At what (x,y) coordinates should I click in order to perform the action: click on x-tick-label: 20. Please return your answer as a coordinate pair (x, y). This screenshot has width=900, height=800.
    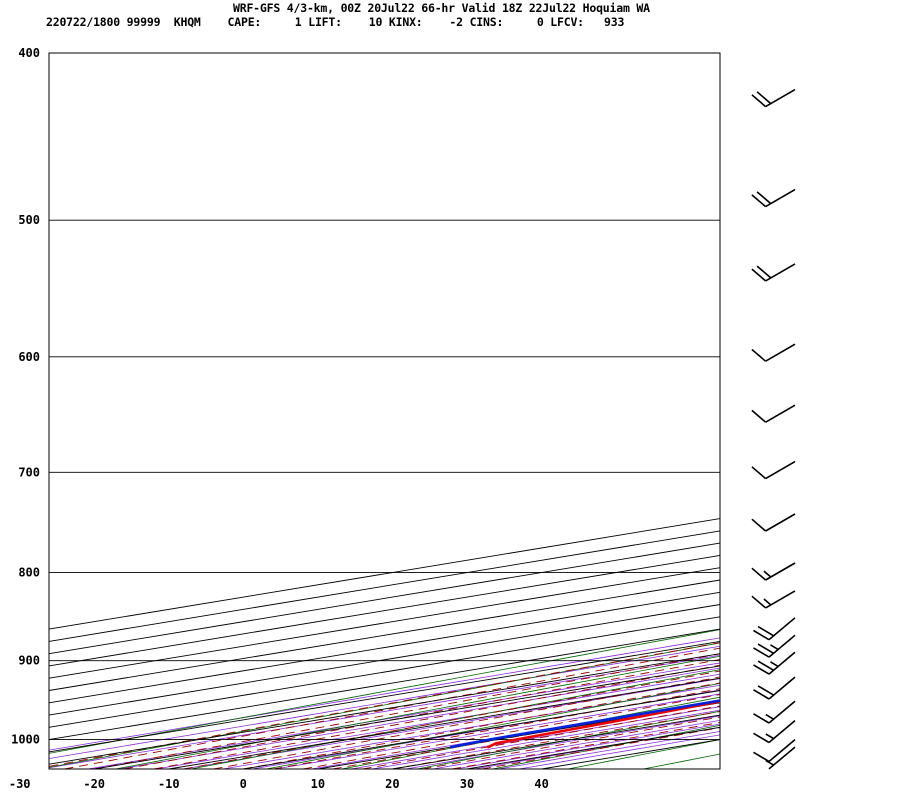
    Looking at the image, I should click on (392, 784).